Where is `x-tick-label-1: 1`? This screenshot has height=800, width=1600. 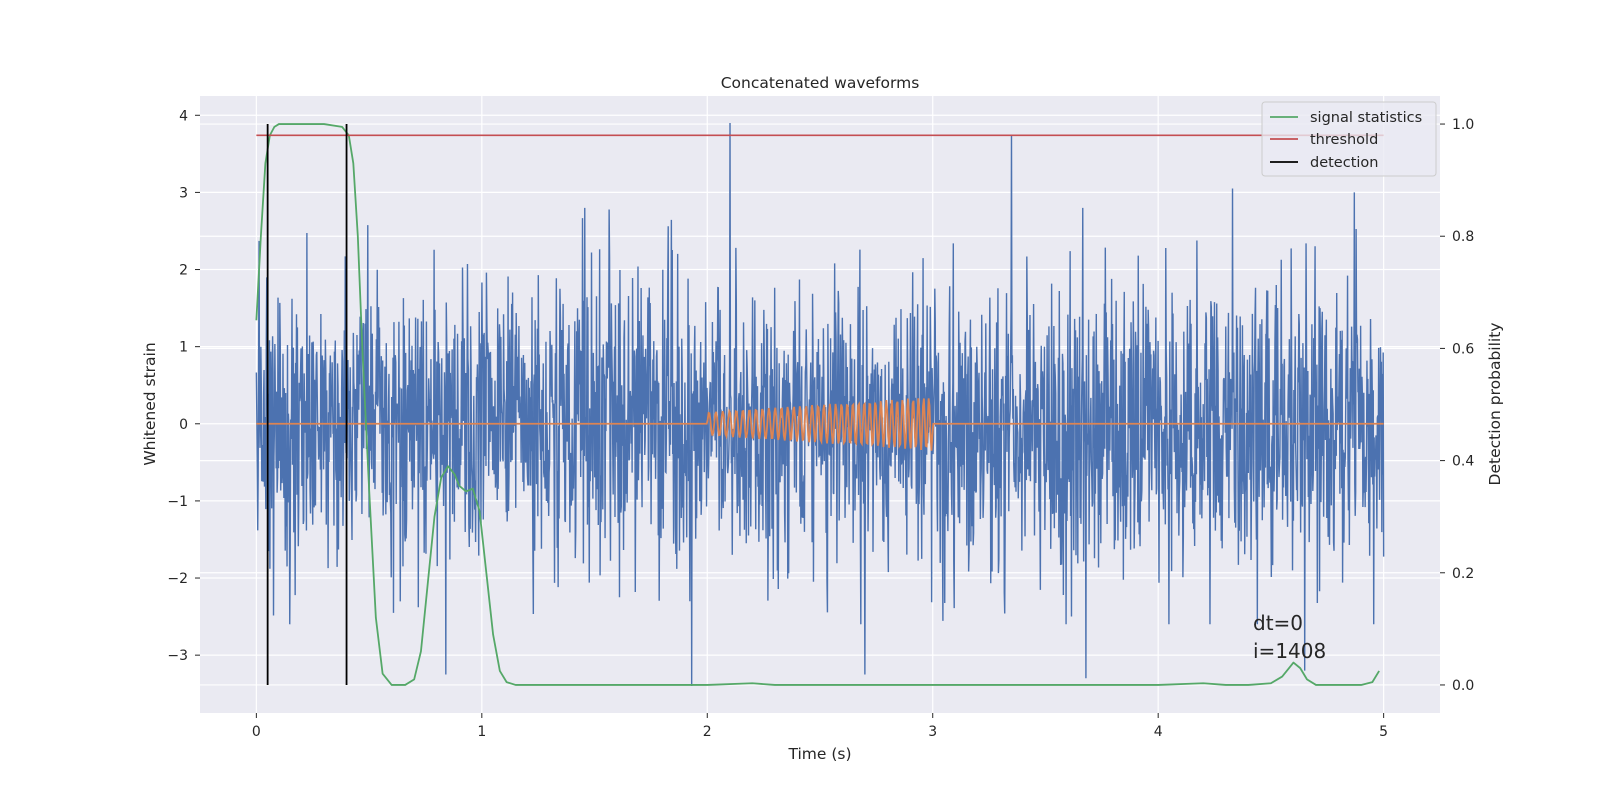
x-tick-label-1: 1 is located at coordinates (481, 732).